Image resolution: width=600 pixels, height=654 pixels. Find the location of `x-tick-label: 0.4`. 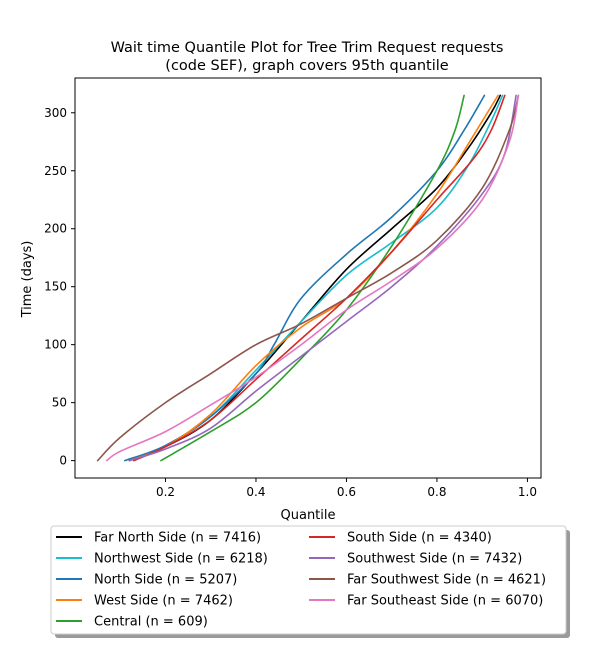

x-tick-label: 0.4 is located at coordinates (255, 492).